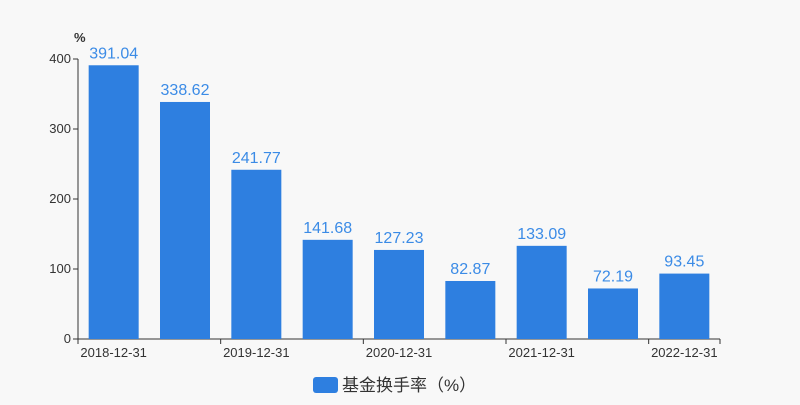 Image resolution: width=800 pixels, height=405 pixels. What do you see at coordinates (409, 385) in the screenshot?
I see `legend-label: 基金换手率（%）` at bounding box center [409, 385].